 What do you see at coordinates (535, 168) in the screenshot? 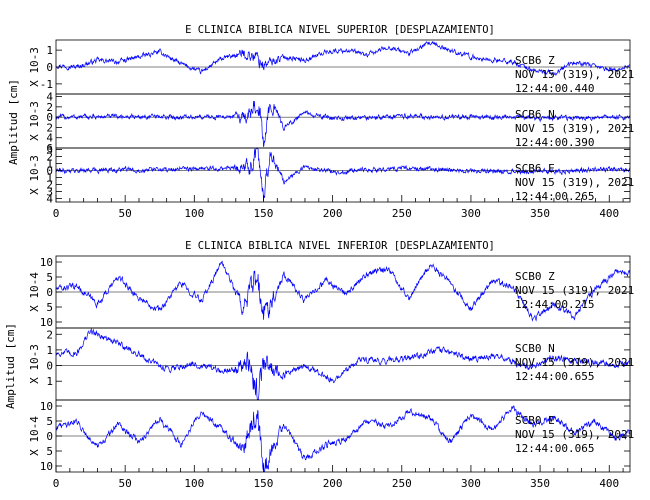
I see `station-annotation: SCB6 E` at bounding box center [535, 168].